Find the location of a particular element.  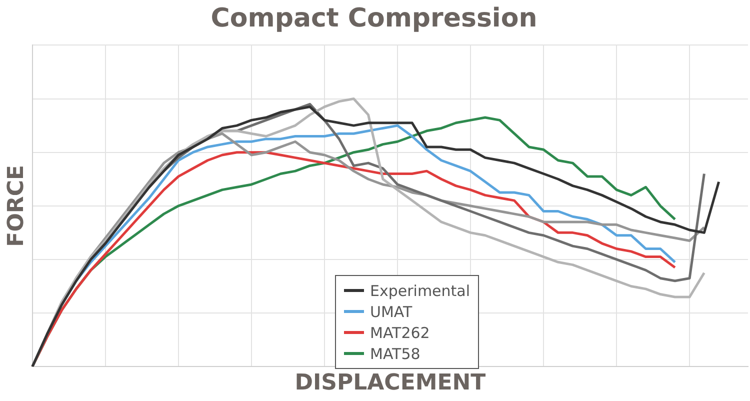

x-axis-title: DISPLACEMENT is located at coordinates (390, 383).